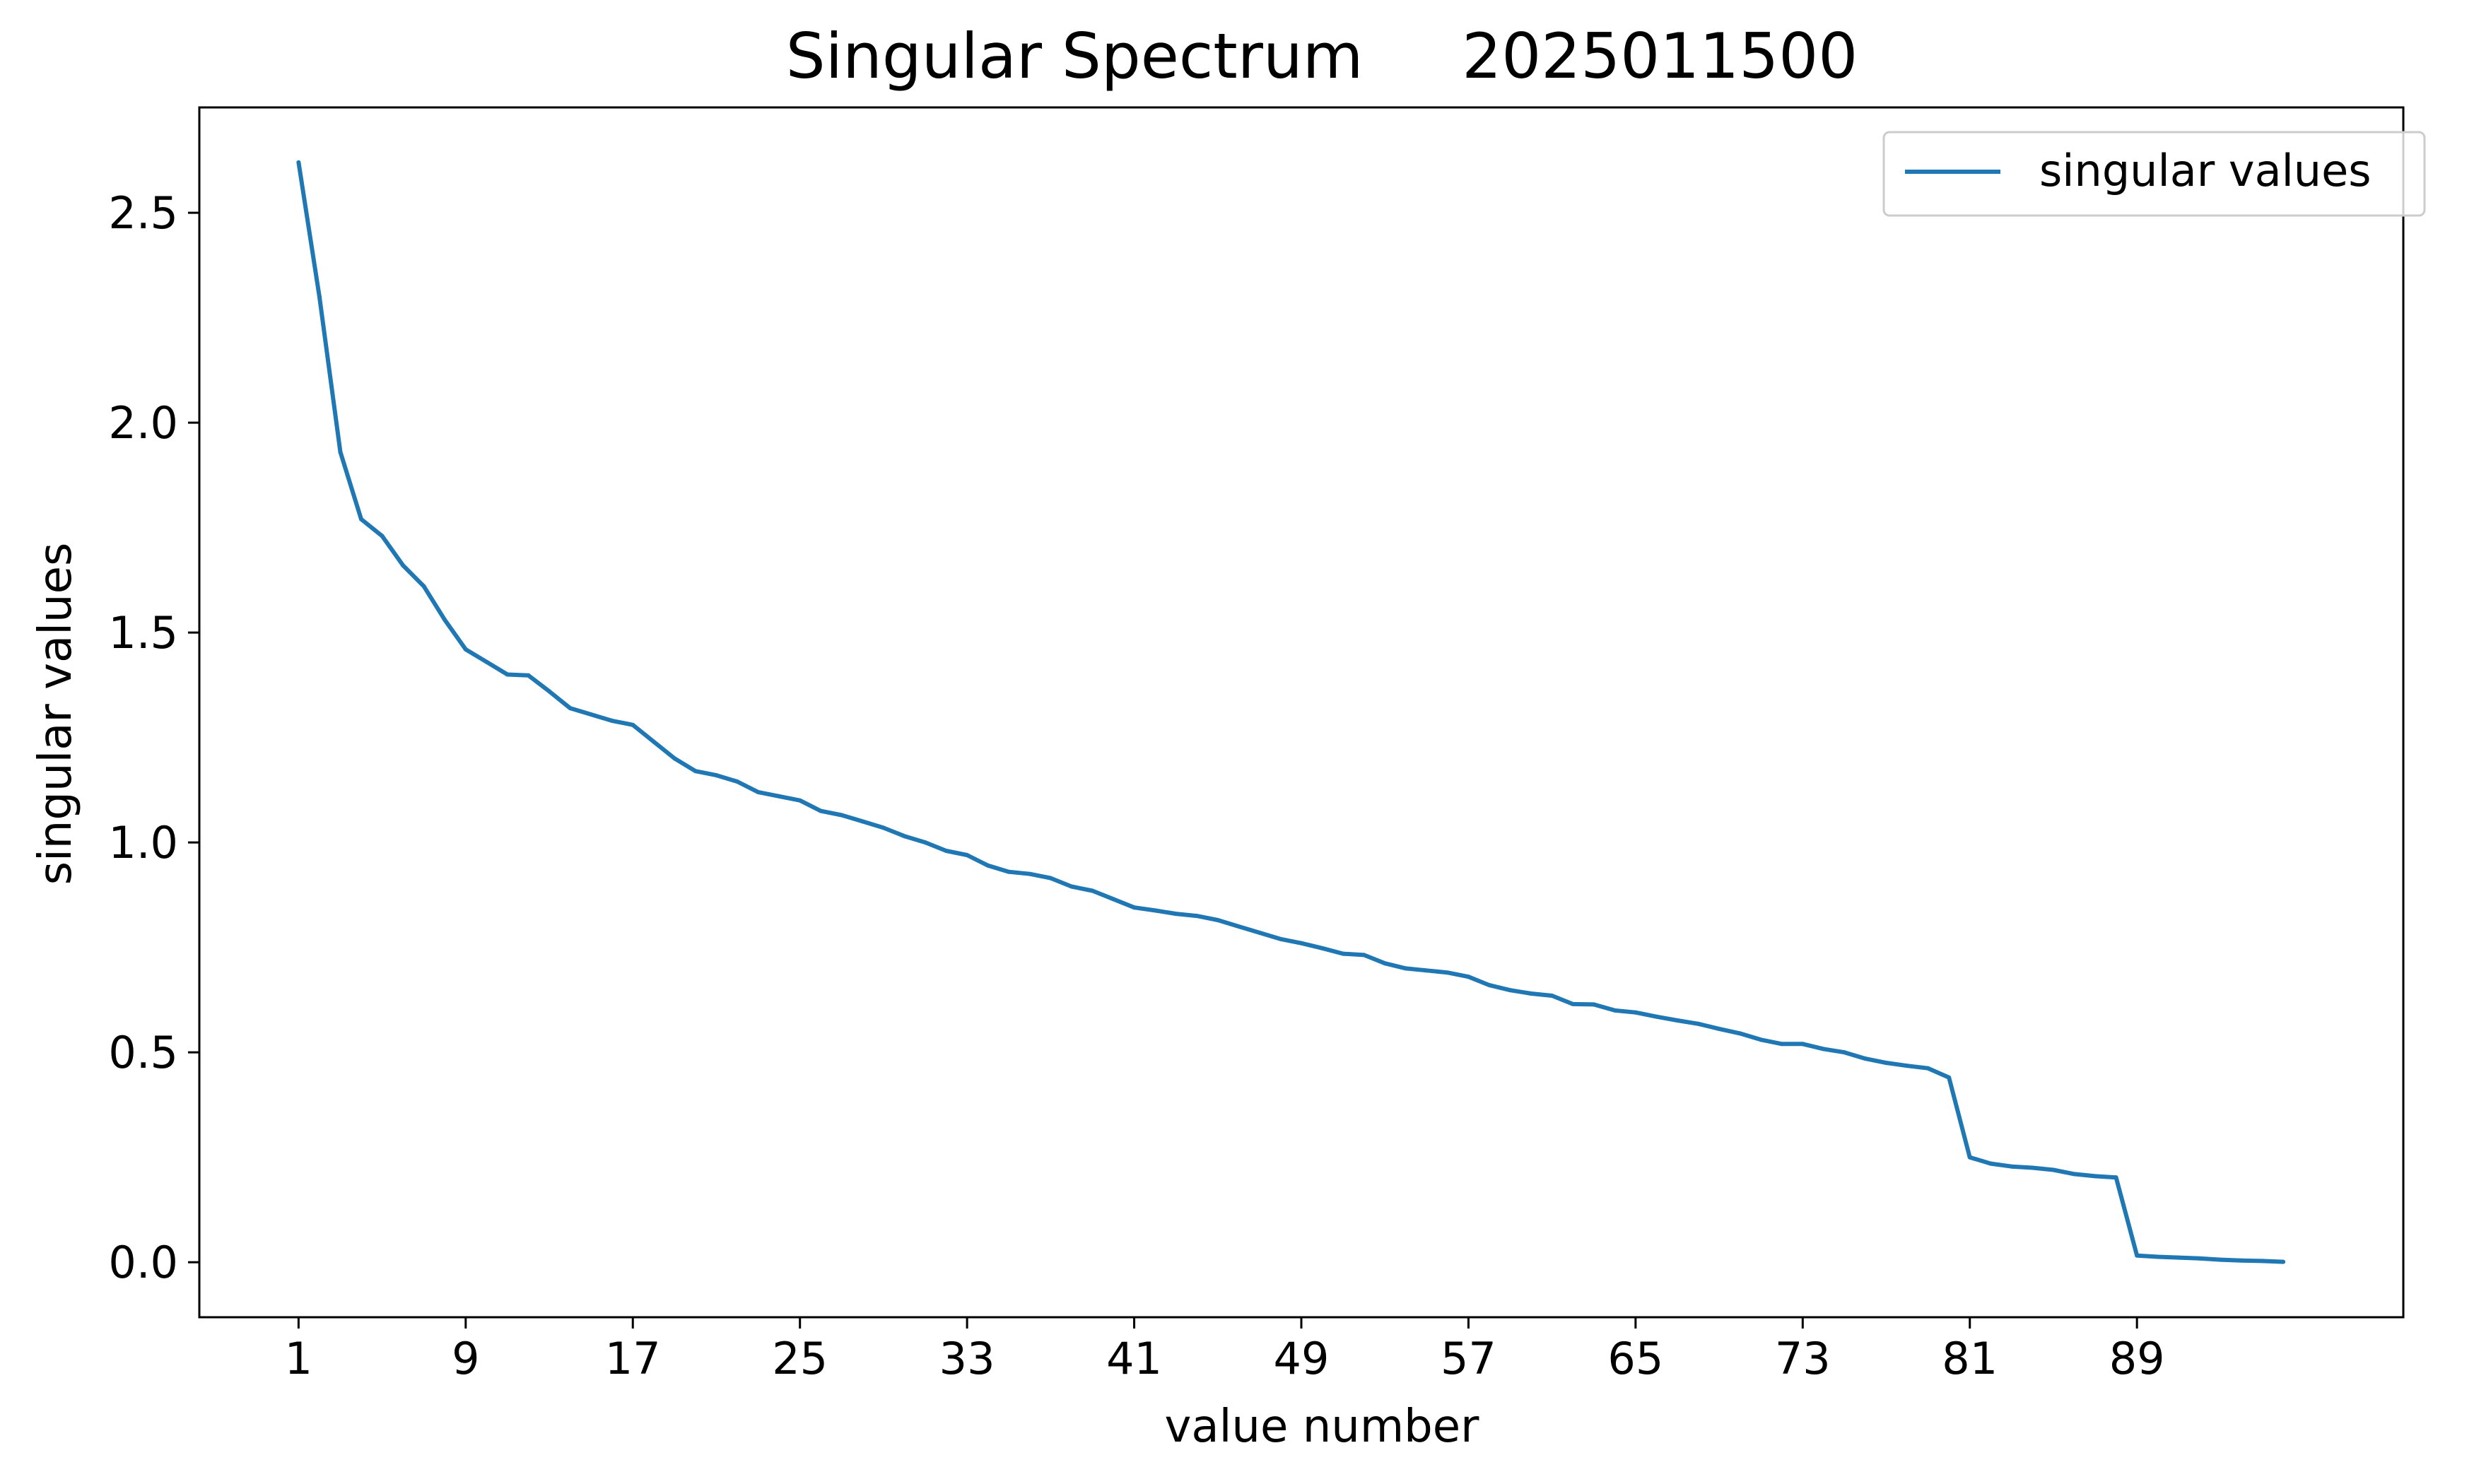  I want to click on x-tick-label: 65, so click(1635, 1358).